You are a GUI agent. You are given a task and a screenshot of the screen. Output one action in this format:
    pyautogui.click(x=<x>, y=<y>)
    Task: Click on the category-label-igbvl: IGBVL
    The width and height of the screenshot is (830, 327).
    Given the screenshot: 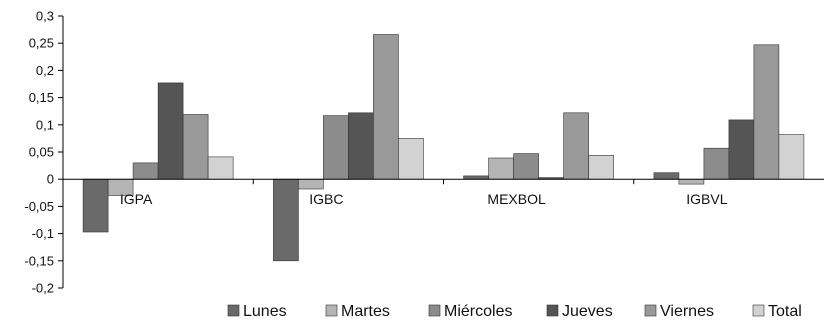 What is the action you would take?
    pyautogui.click(x=706, y=199)
    